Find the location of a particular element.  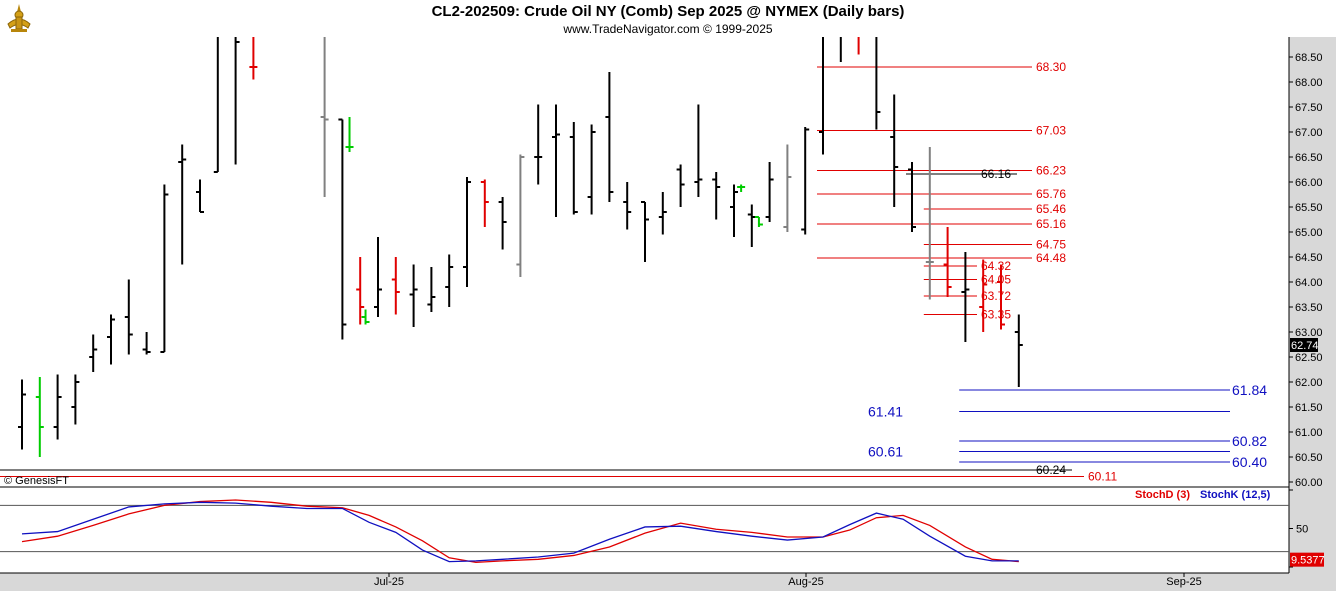

red-level-label-8: 64.32 is located at coordinates (996, 266).